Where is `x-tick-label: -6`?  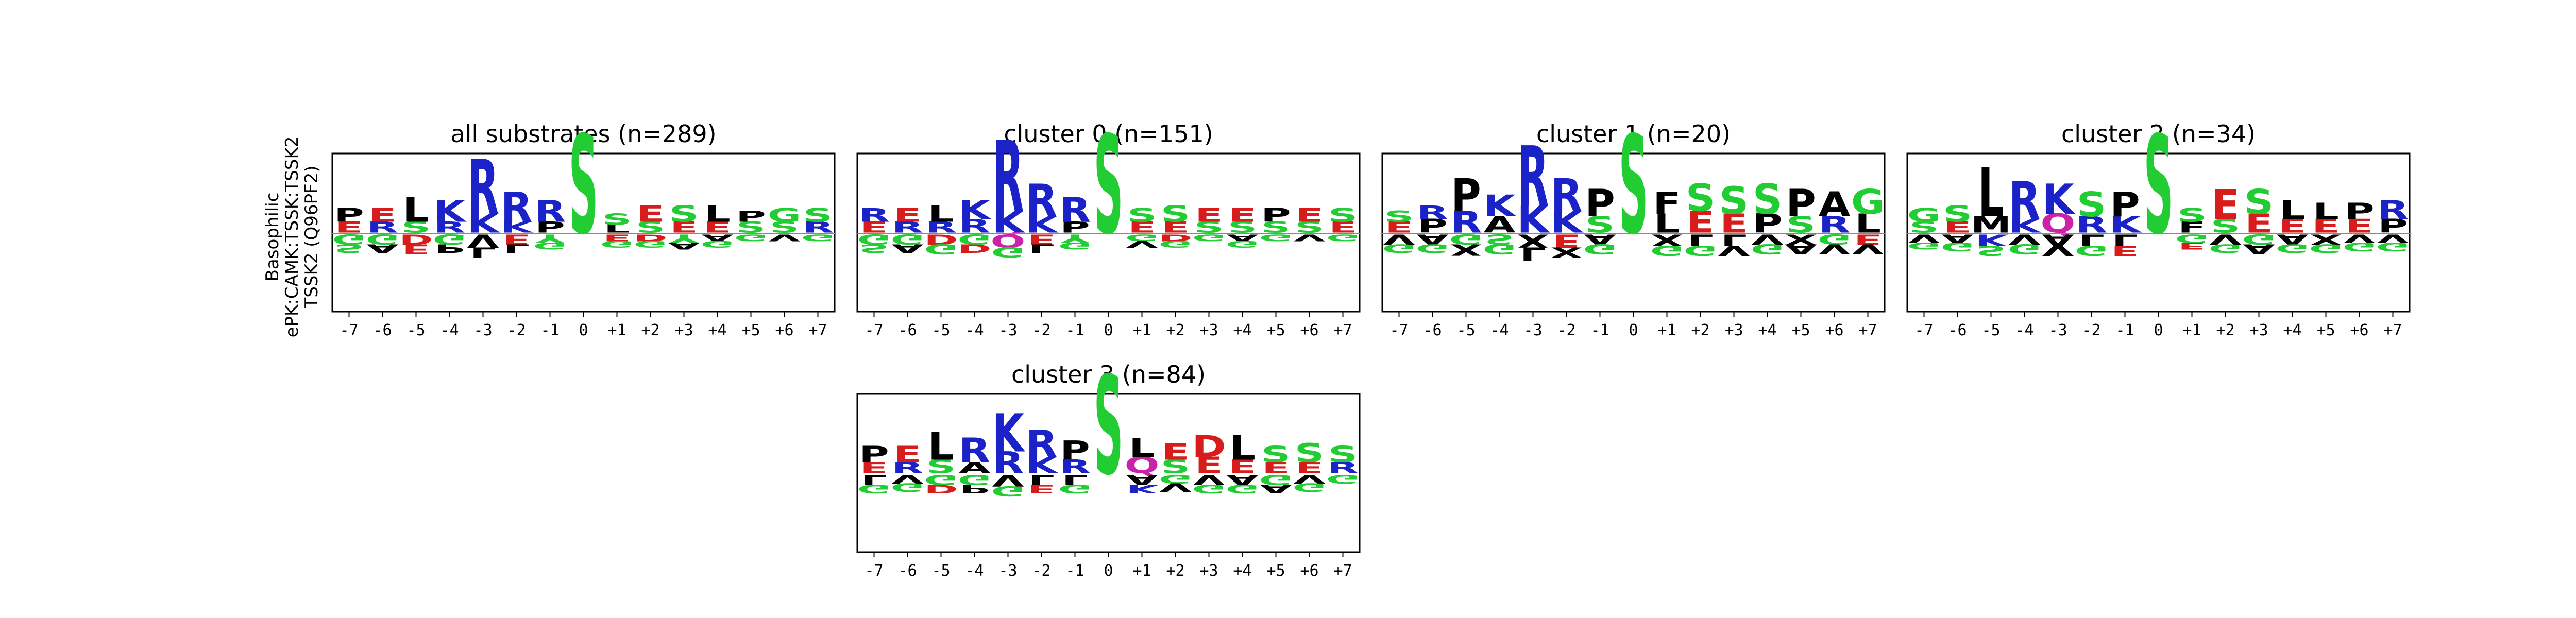
x-tick-label: -6 is located at coordinates (908, 571).